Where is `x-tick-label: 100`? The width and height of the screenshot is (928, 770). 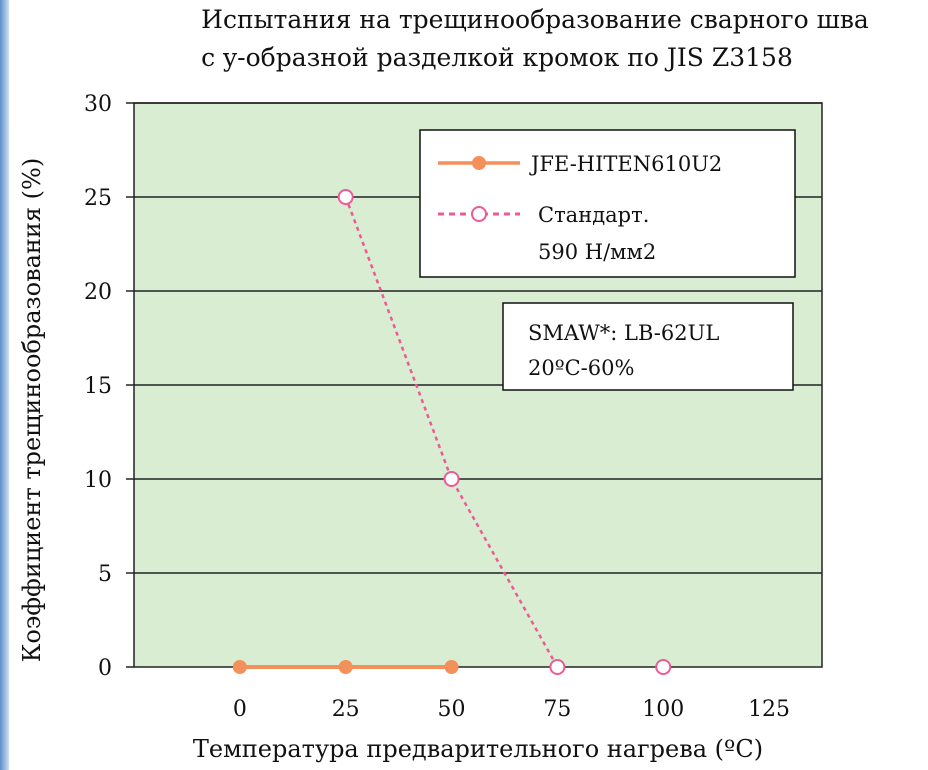
x-tick-label: 100 is located at coordinates (663, 709).